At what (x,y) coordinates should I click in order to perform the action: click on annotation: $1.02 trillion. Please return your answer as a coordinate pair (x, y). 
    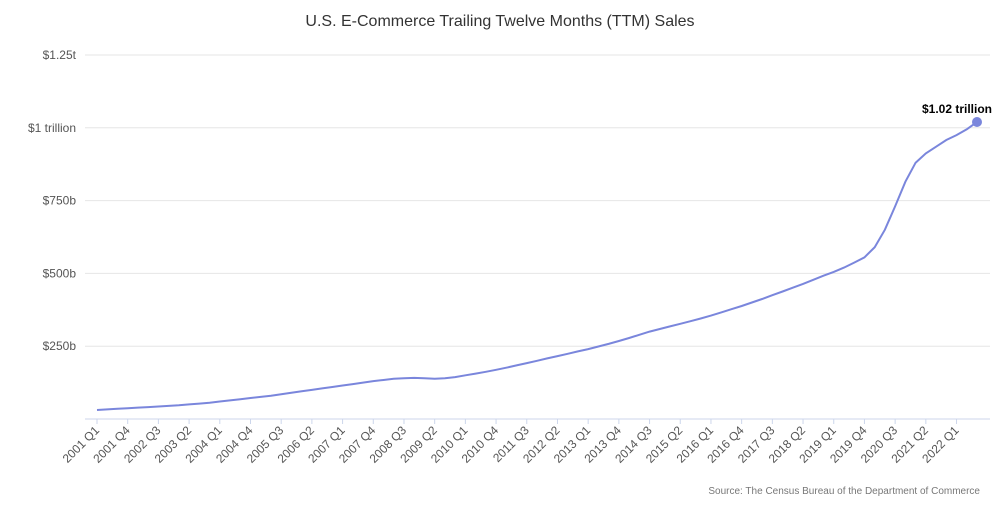
    Looking at the image, I should click on (957, 109).